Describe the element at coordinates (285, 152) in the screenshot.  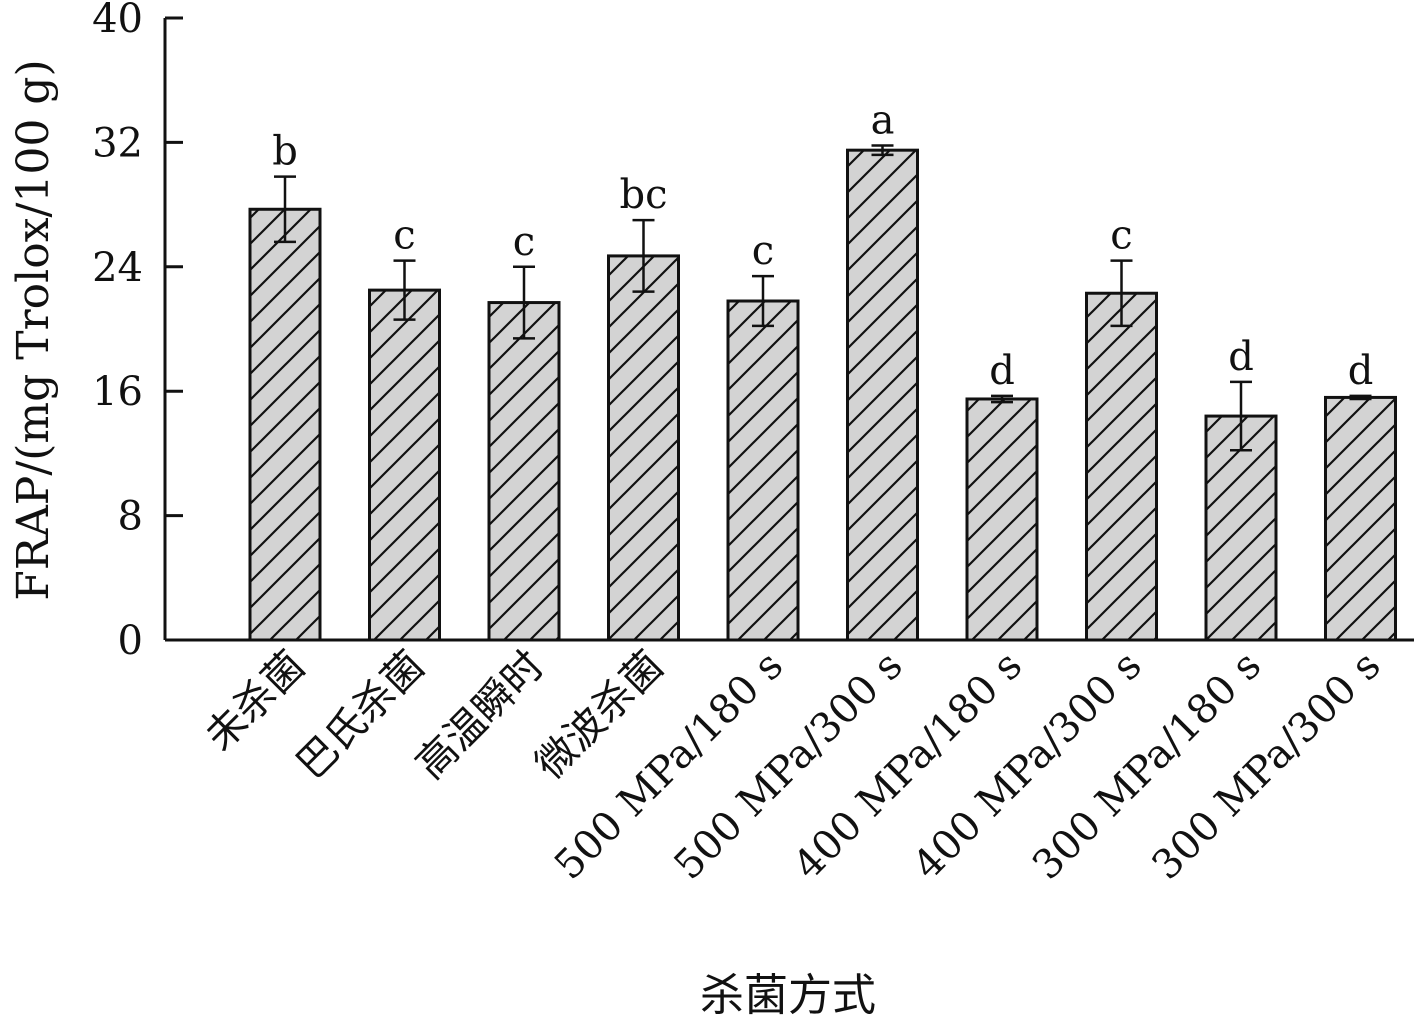
I see `significance-label: b` at that location.